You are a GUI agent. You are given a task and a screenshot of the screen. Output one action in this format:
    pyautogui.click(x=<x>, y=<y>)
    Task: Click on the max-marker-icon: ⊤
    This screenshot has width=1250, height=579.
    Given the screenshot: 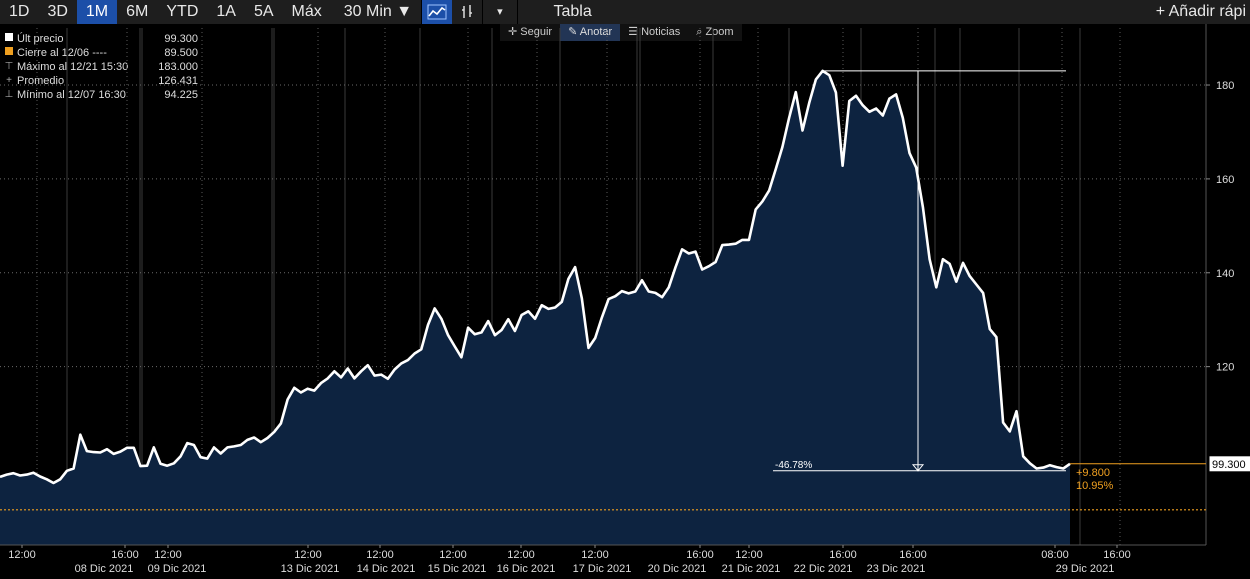 What is the action you would take?
    pyautogui.click(x=9, y=66)
    